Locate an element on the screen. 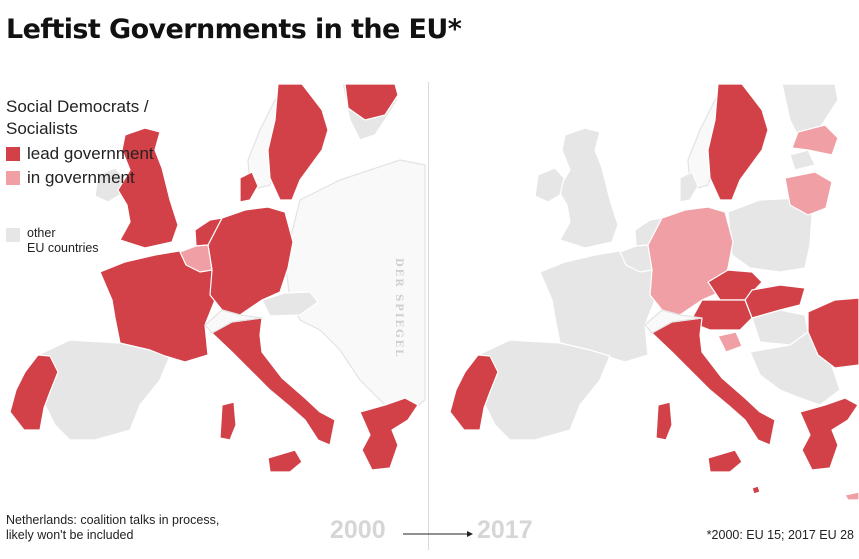  map-2000-austria is located at coordinates (290, 304).